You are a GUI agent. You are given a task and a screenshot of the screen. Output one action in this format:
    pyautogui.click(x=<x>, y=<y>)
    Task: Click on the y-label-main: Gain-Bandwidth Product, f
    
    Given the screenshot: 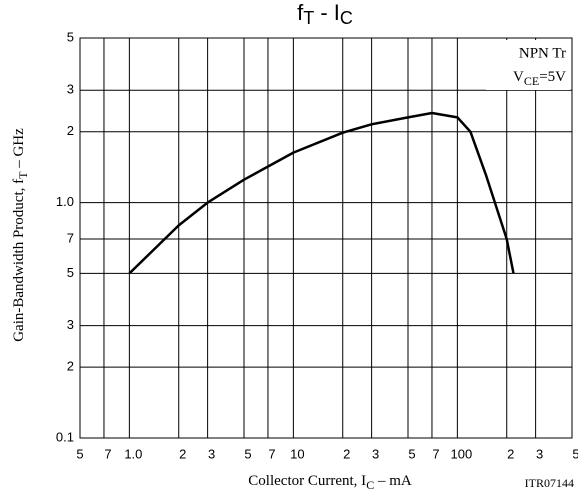 What is the action you would take?
    pyautogui.click(x=19, y=260)
    